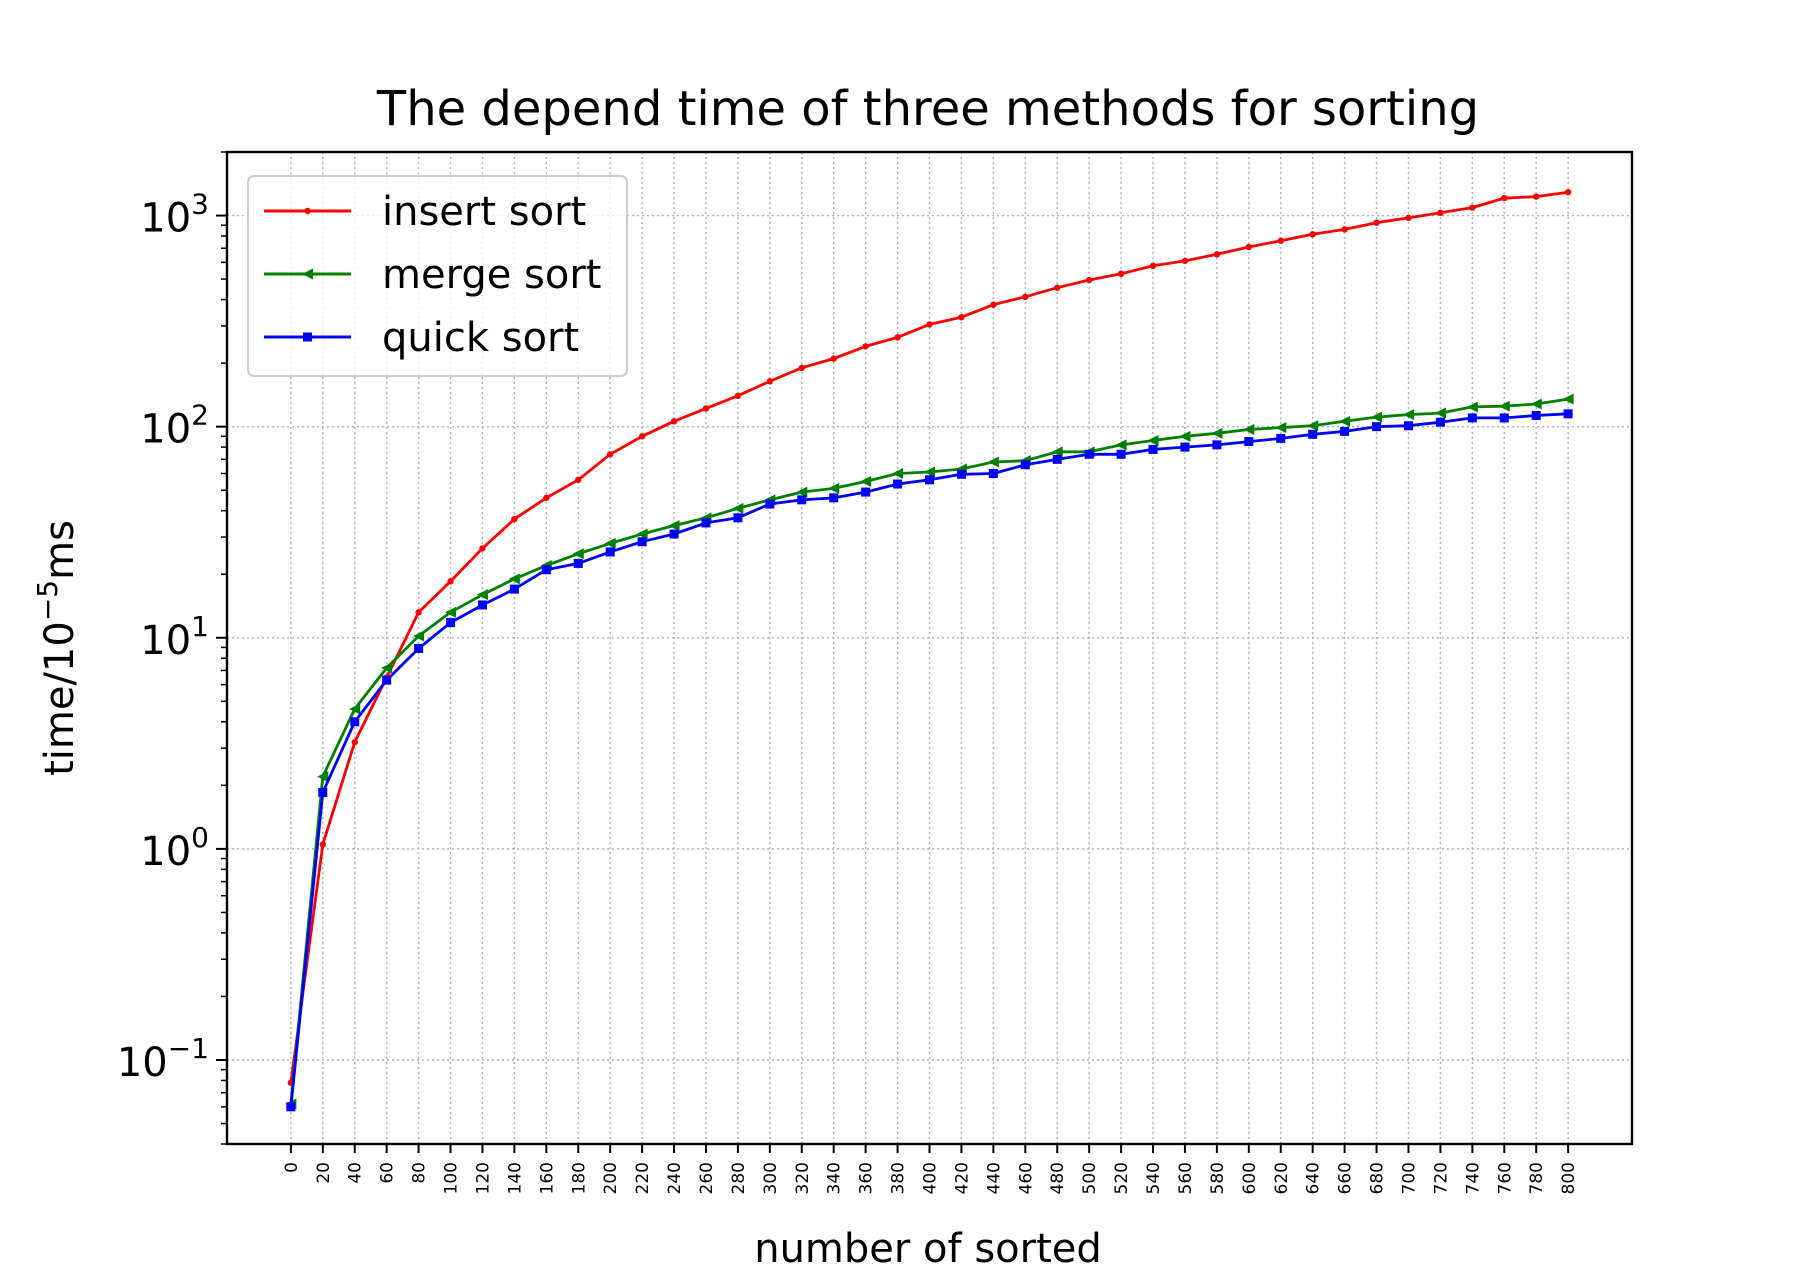 The height and width of the screenshot is (1279, 1800). What do you see at coordinates (1026, 1178) in the screenshot?
I see `x-tick-label: 460` at bounding box center [1026, 1178].